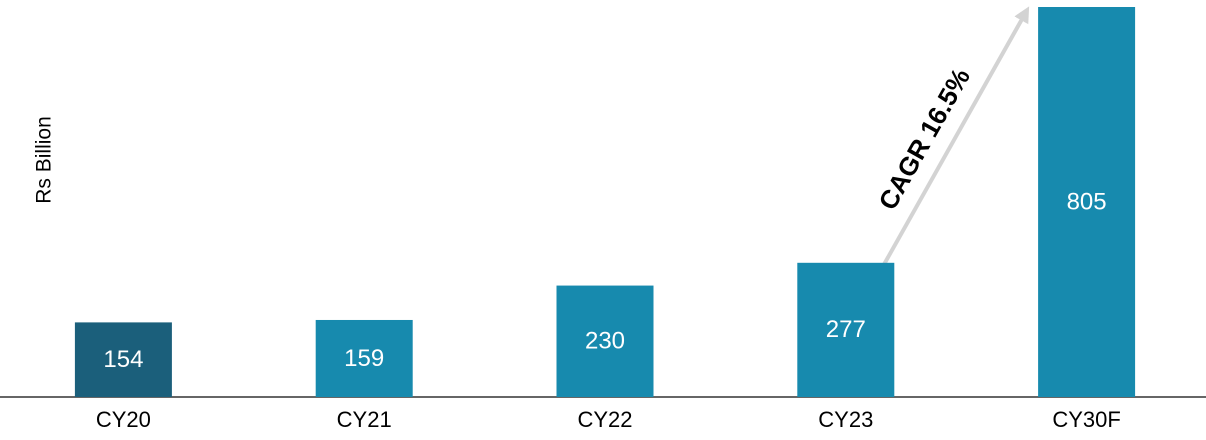 This screenshot has height=440, width=1206. I want to click on x-tick-label: CY21, so click(364, 419).